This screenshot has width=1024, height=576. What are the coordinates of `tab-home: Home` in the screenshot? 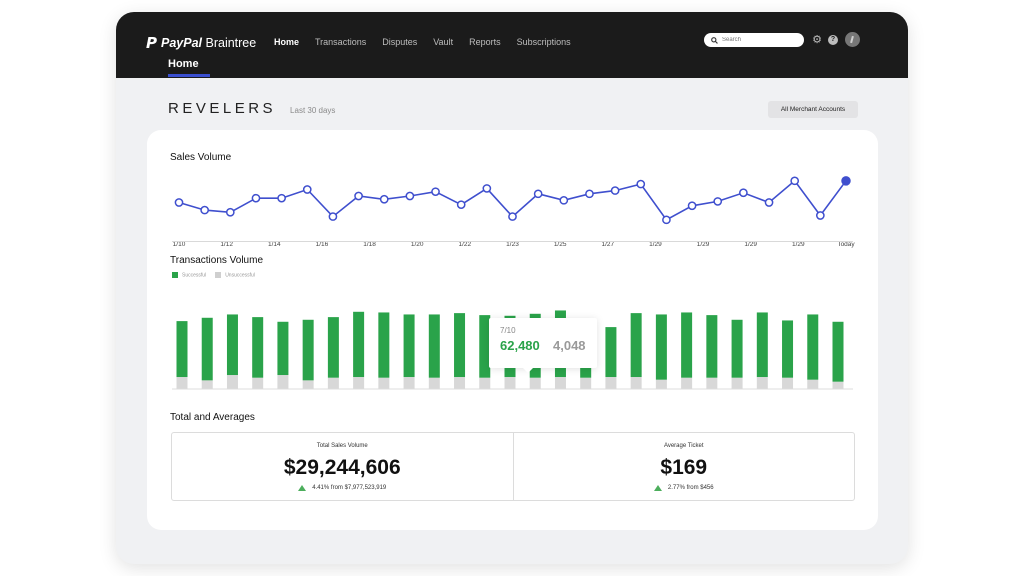 It's located at (183, 64).